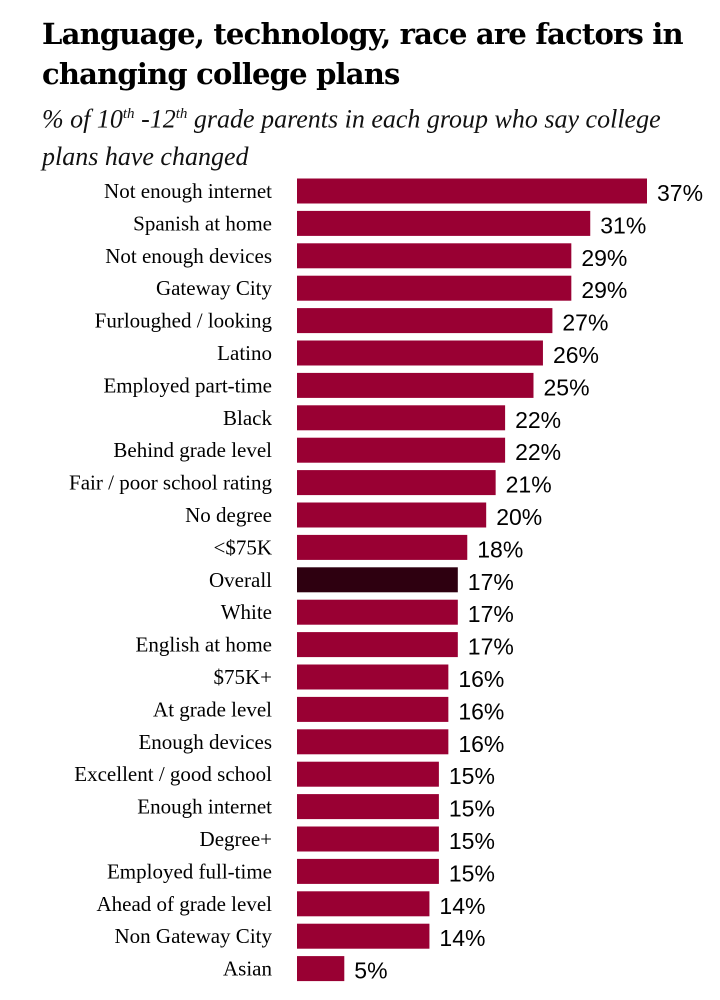 The height and width of the screenshot is (1000, 720). What do you see at coordinates (189, 871) in the screenshot?
I see `category-label: Employed full-time` at bounding box center [189, 871].